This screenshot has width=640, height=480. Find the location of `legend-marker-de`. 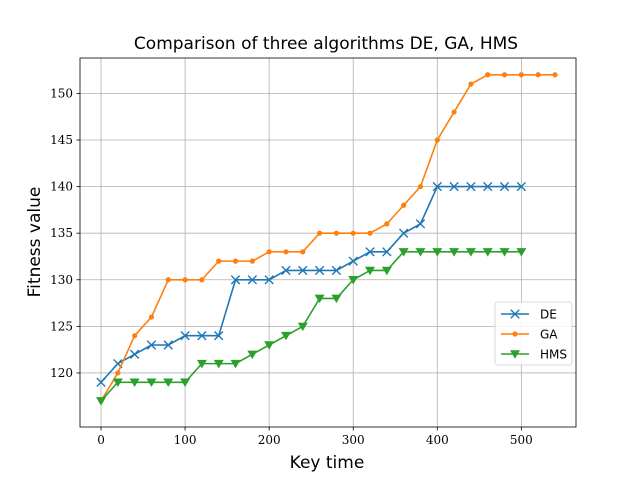

legend-marker-de is located at coordinates (515, 314).